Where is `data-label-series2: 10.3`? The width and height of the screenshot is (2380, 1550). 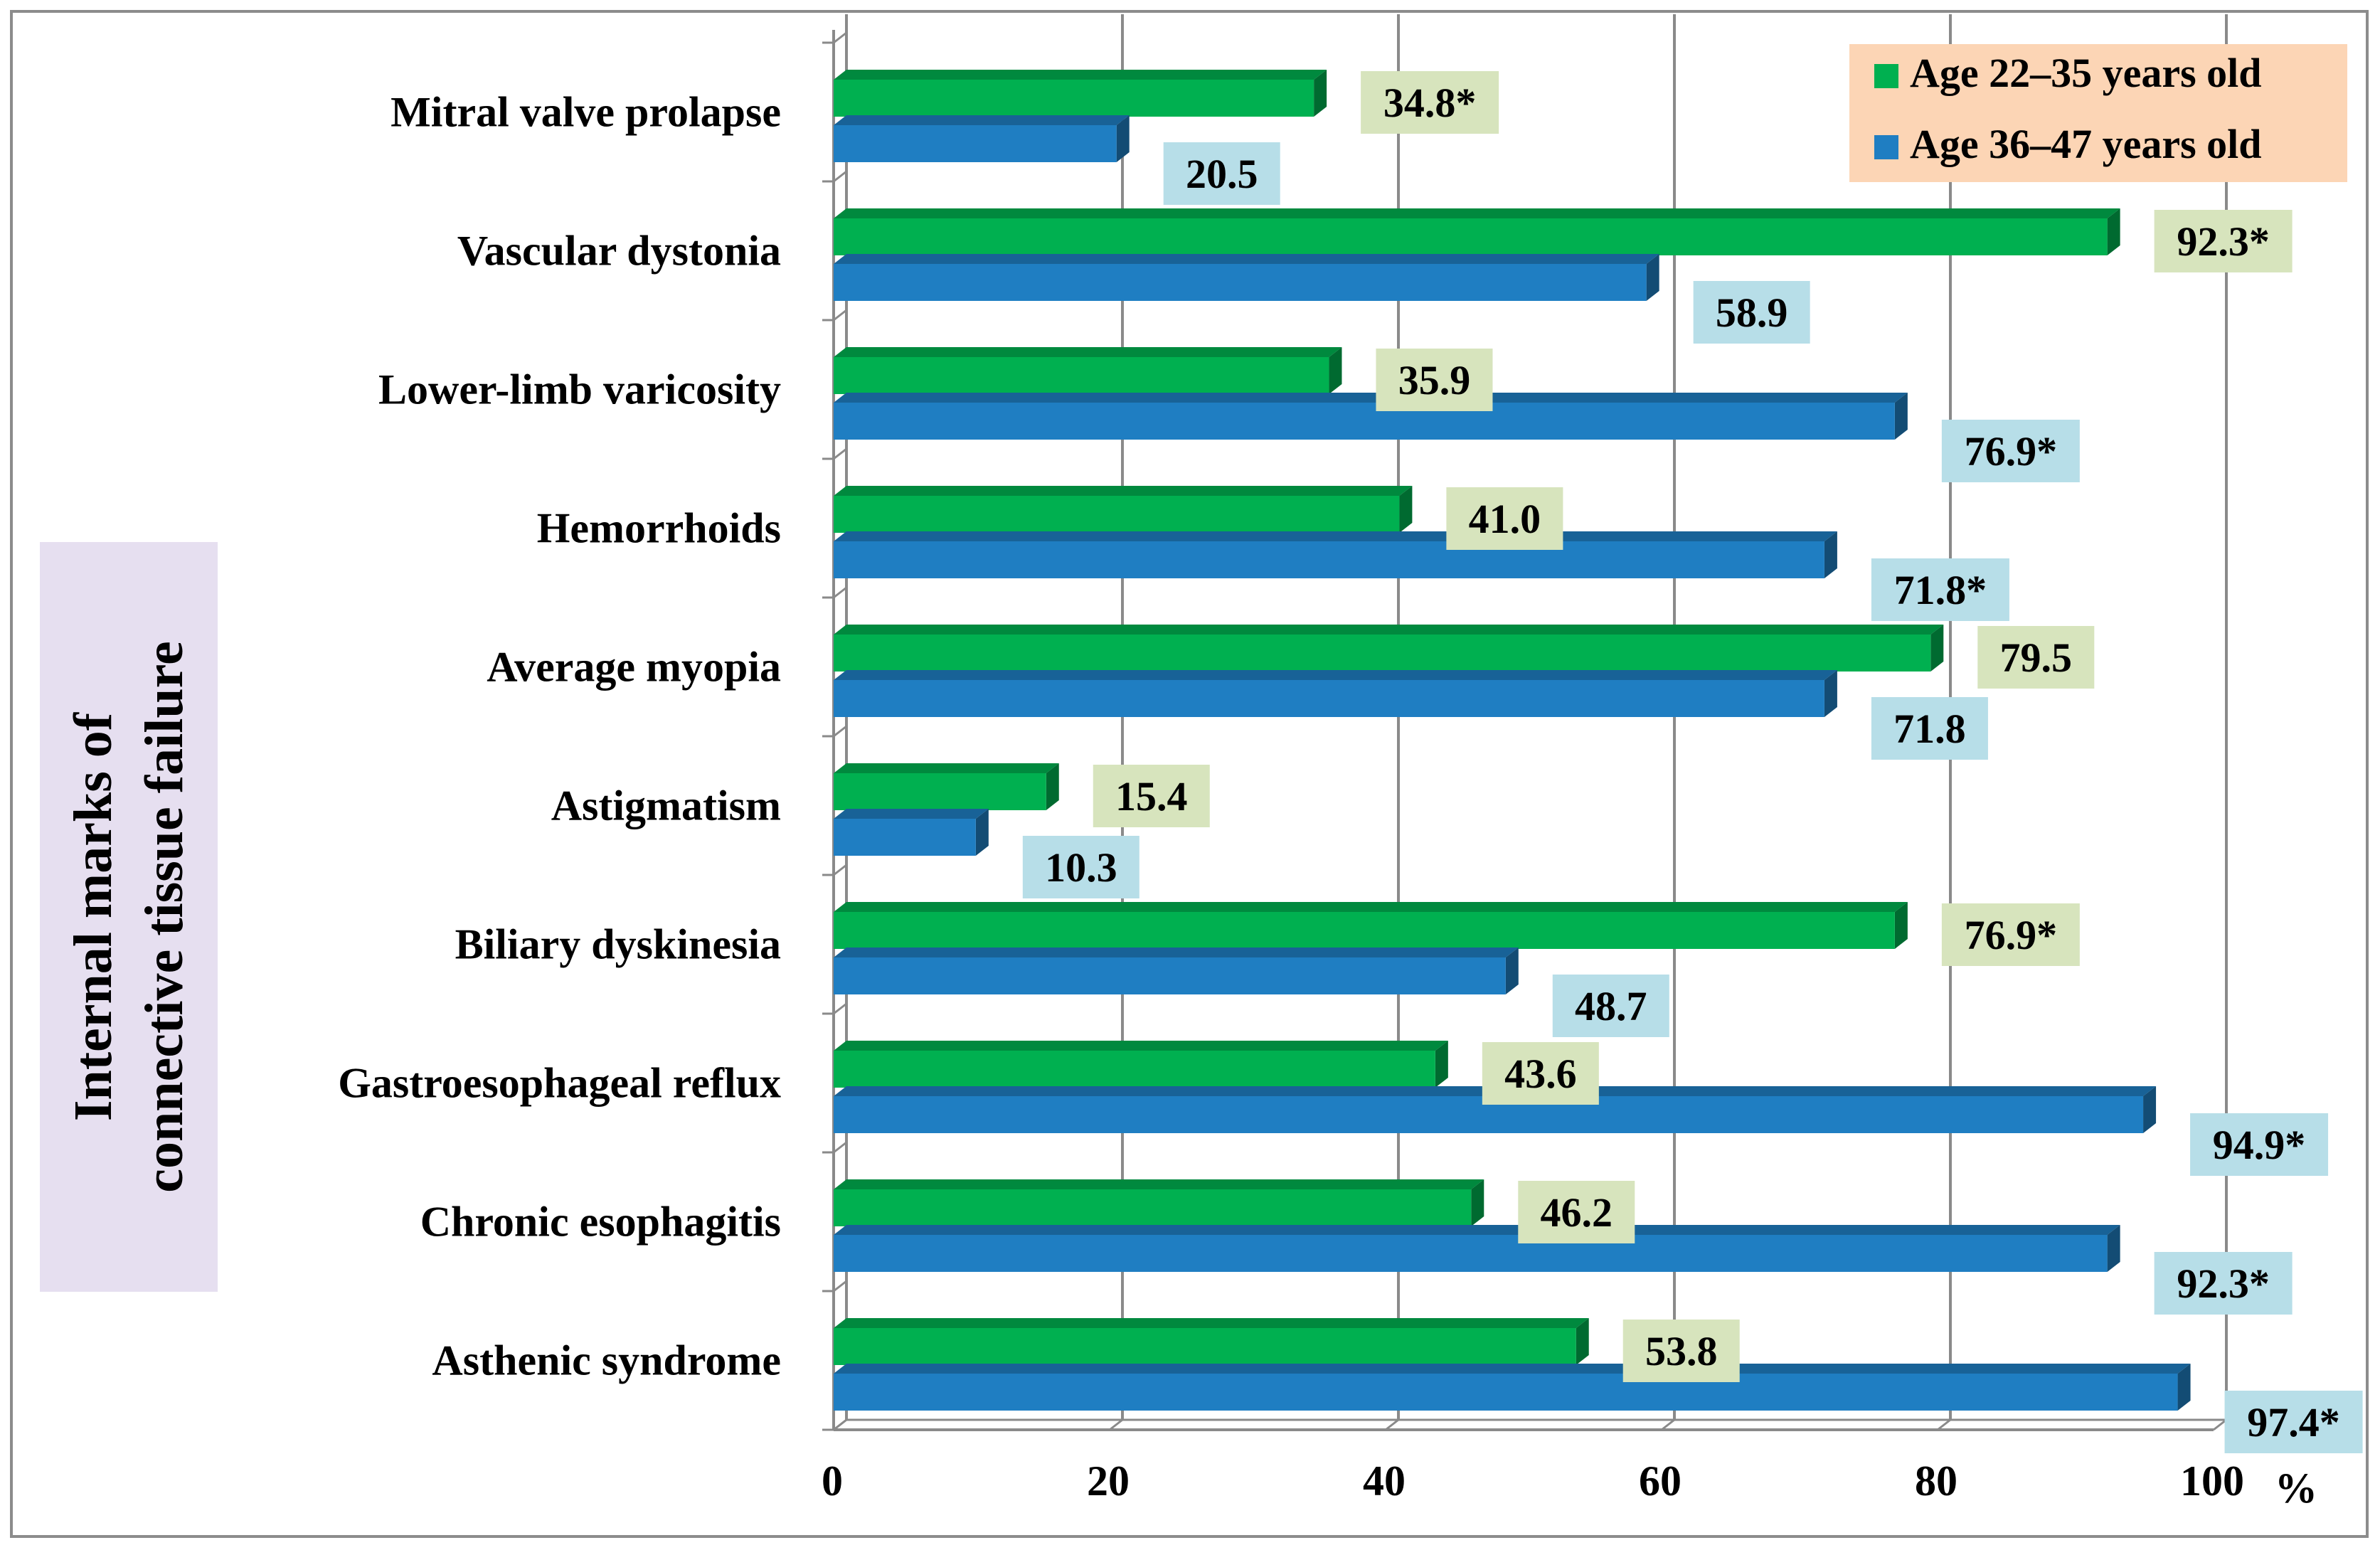
data-label-series2: 10.3 is located at coordinates (1080, 867).